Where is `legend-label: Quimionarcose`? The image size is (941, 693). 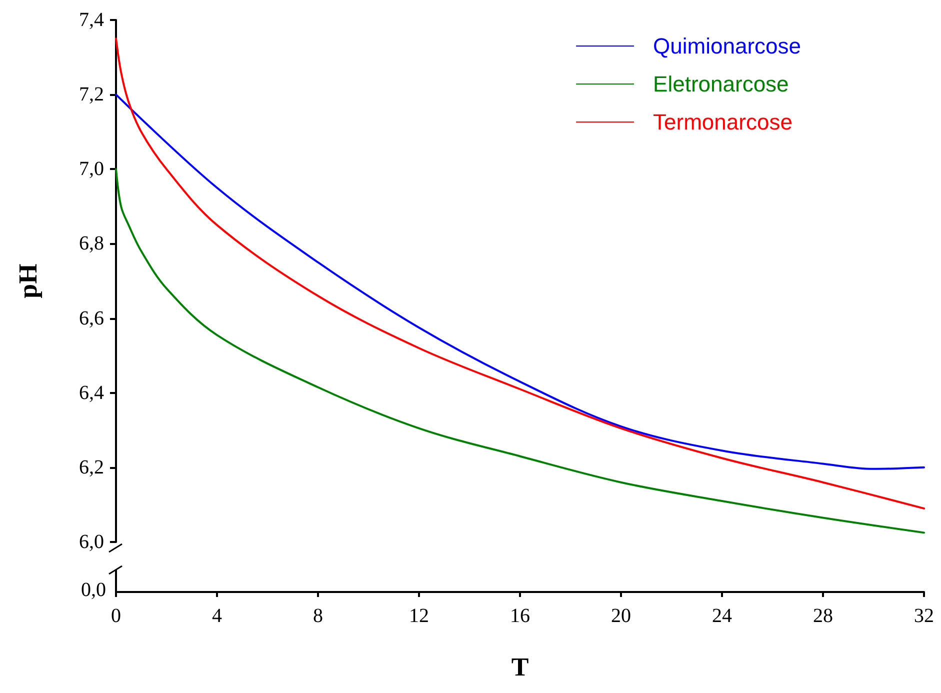
legend-label: Quimionarcose is located at coordinates (727, 46).